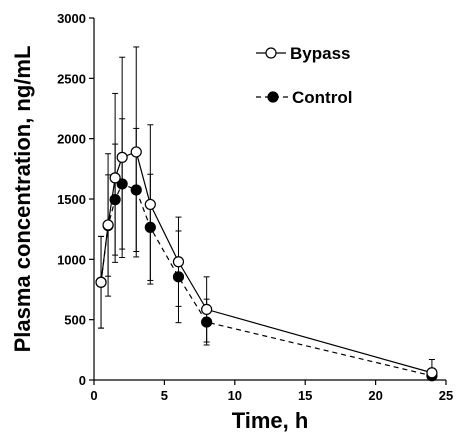  Describe the element at coordinates (71, 199) in the screenshot. I see `y-tick-label: 1500` at that location.